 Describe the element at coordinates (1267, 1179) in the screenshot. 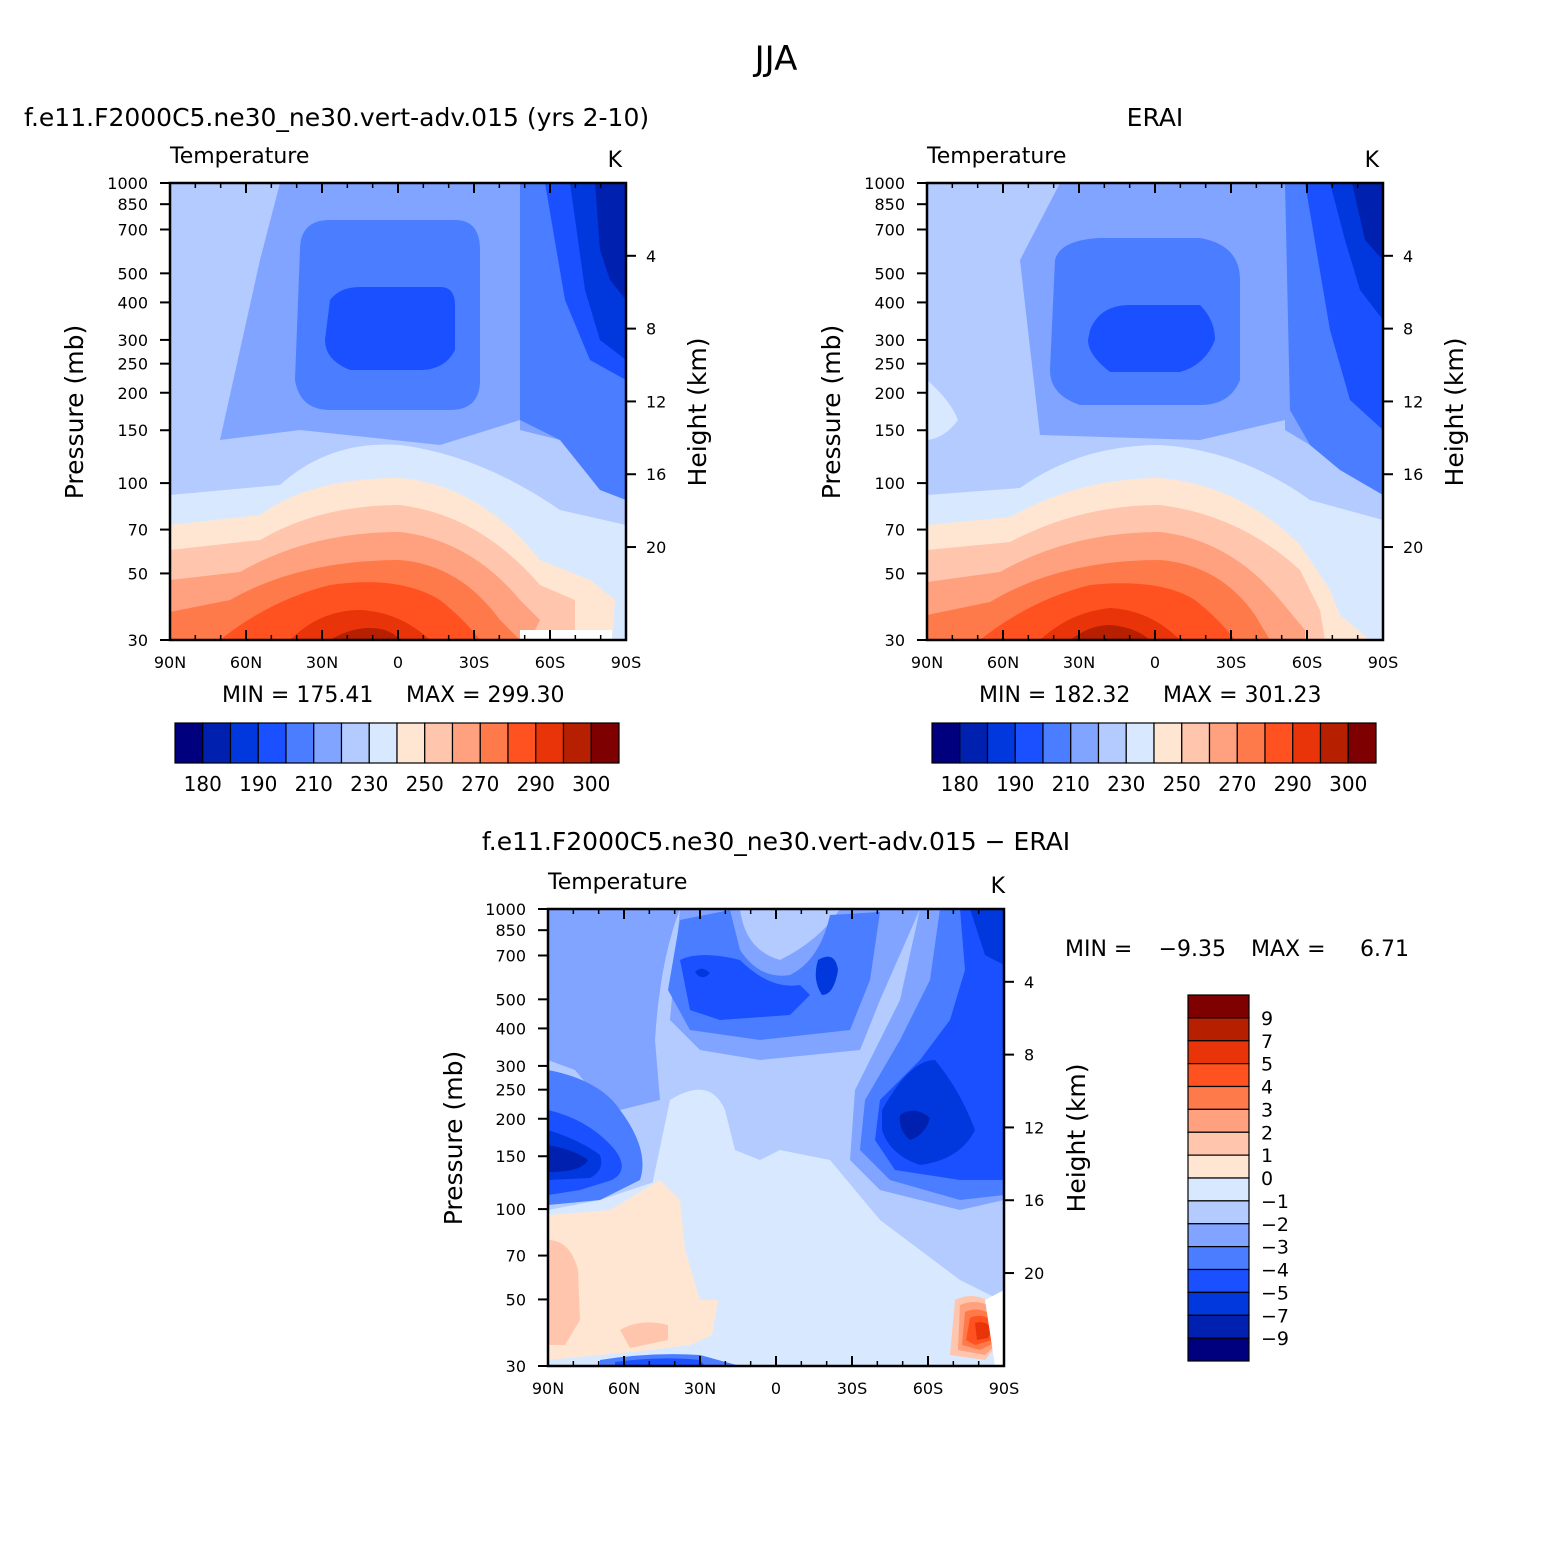

I see `colorbar-label: 0` at that location.